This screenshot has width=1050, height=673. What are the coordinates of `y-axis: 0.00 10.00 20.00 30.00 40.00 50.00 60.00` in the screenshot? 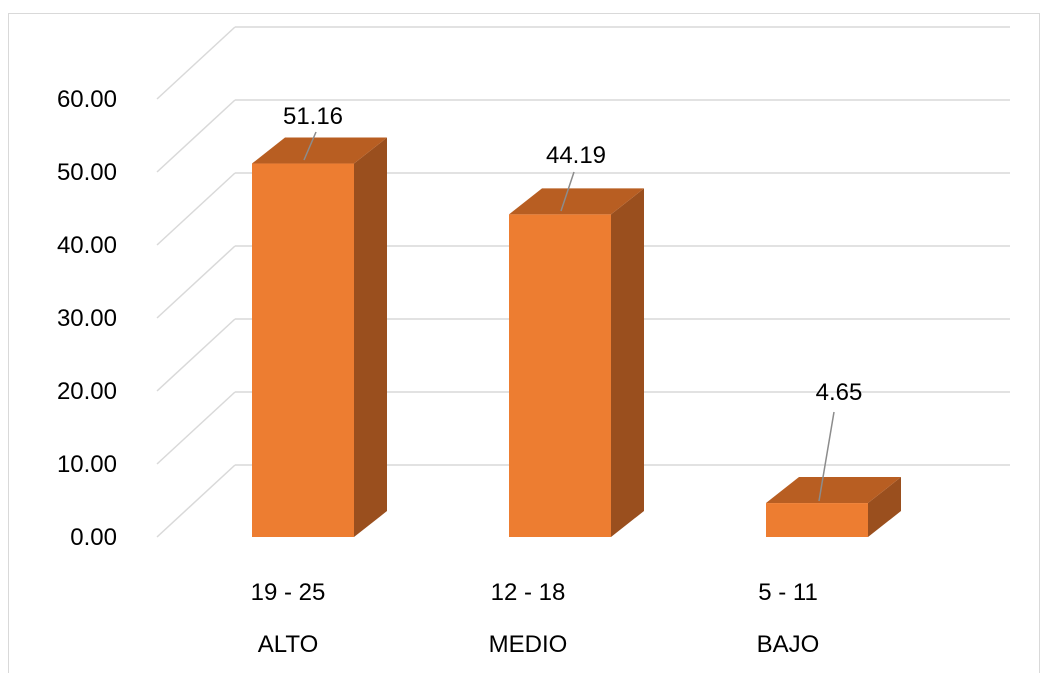 It's located at (87, 318).